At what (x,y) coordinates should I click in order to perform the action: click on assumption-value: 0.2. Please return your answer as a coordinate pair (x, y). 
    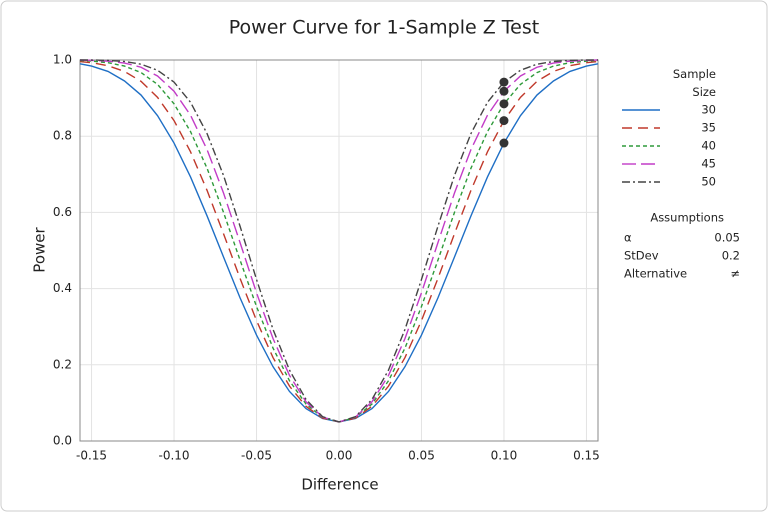
    Looking at the image, I should click on (731, 256).